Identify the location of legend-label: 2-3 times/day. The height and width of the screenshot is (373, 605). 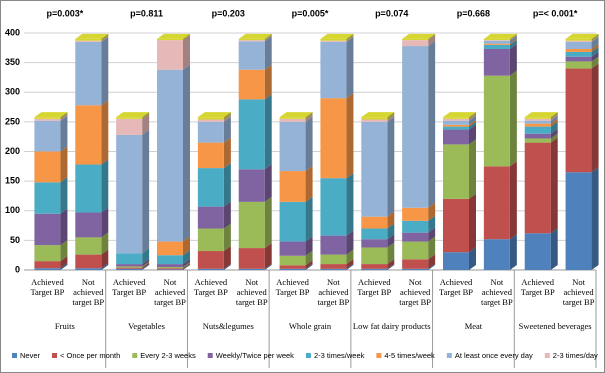
(575, 355).